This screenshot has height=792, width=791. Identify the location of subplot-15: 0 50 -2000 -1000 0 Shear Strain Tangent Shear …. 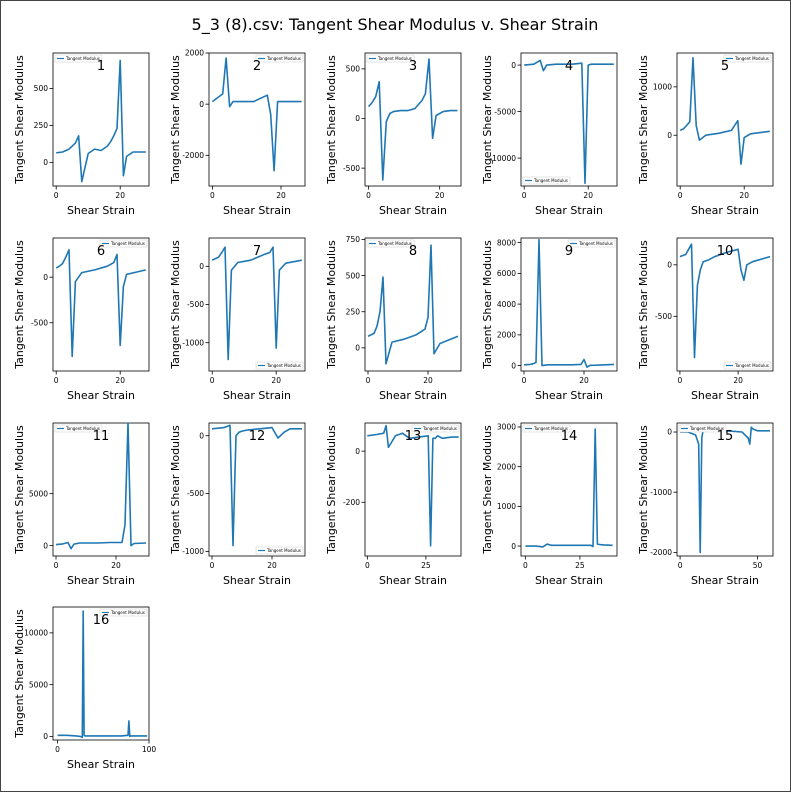
(705, 504).